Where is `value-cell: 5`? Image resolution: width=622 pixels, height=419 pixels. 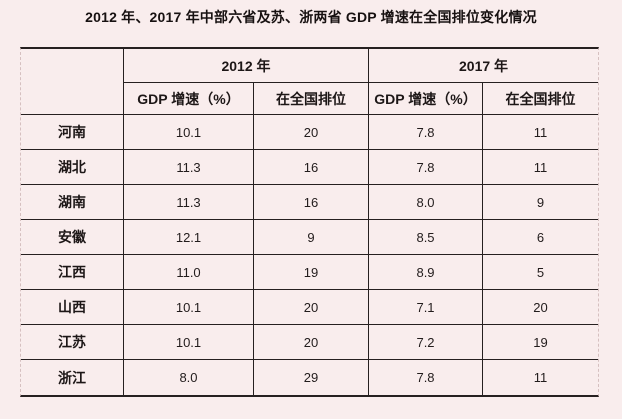
value-cell: 5 is located at coordinates (541, 272).